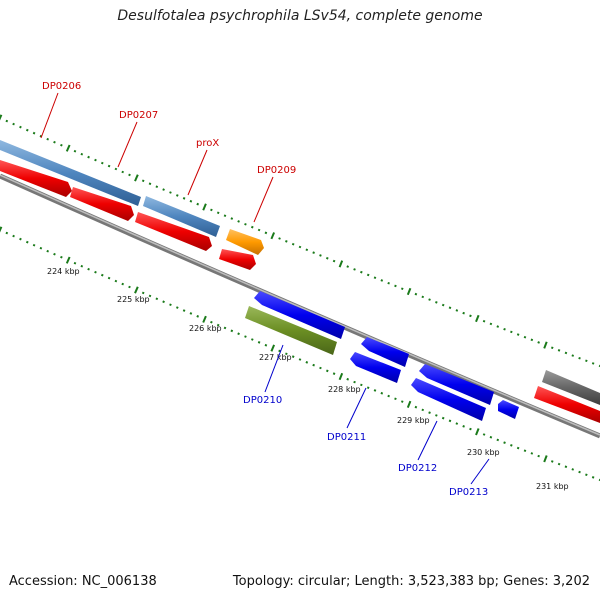  Describe the element at coordinates (263, 199) in the screenshot. I see `leader-line-dp0209` at that location.